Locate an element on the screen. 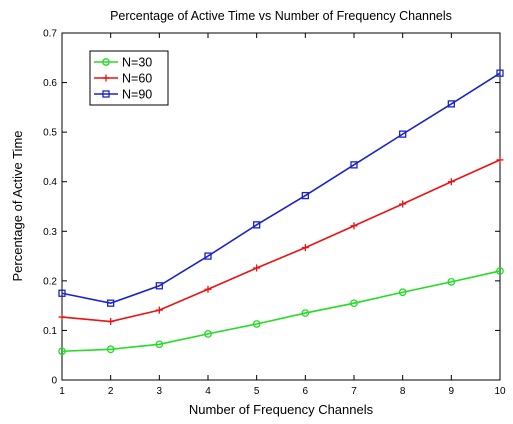  x-tick-label: 7 is located at coordinates (354, 391).